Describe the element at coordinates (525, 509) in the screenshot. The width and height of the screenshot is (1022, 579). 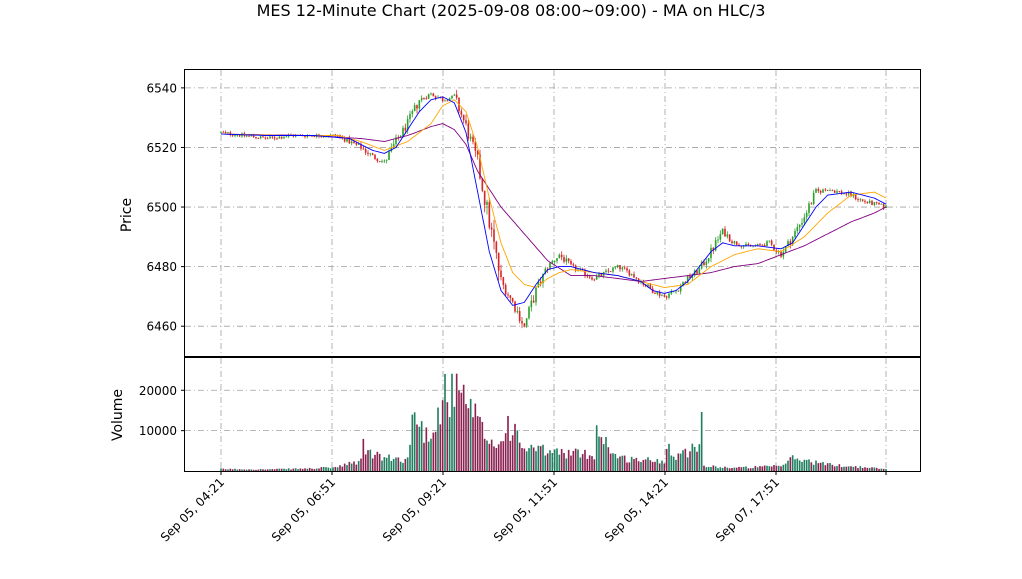
I see `x-tick-label: Sep 05, 11:51` at that location.